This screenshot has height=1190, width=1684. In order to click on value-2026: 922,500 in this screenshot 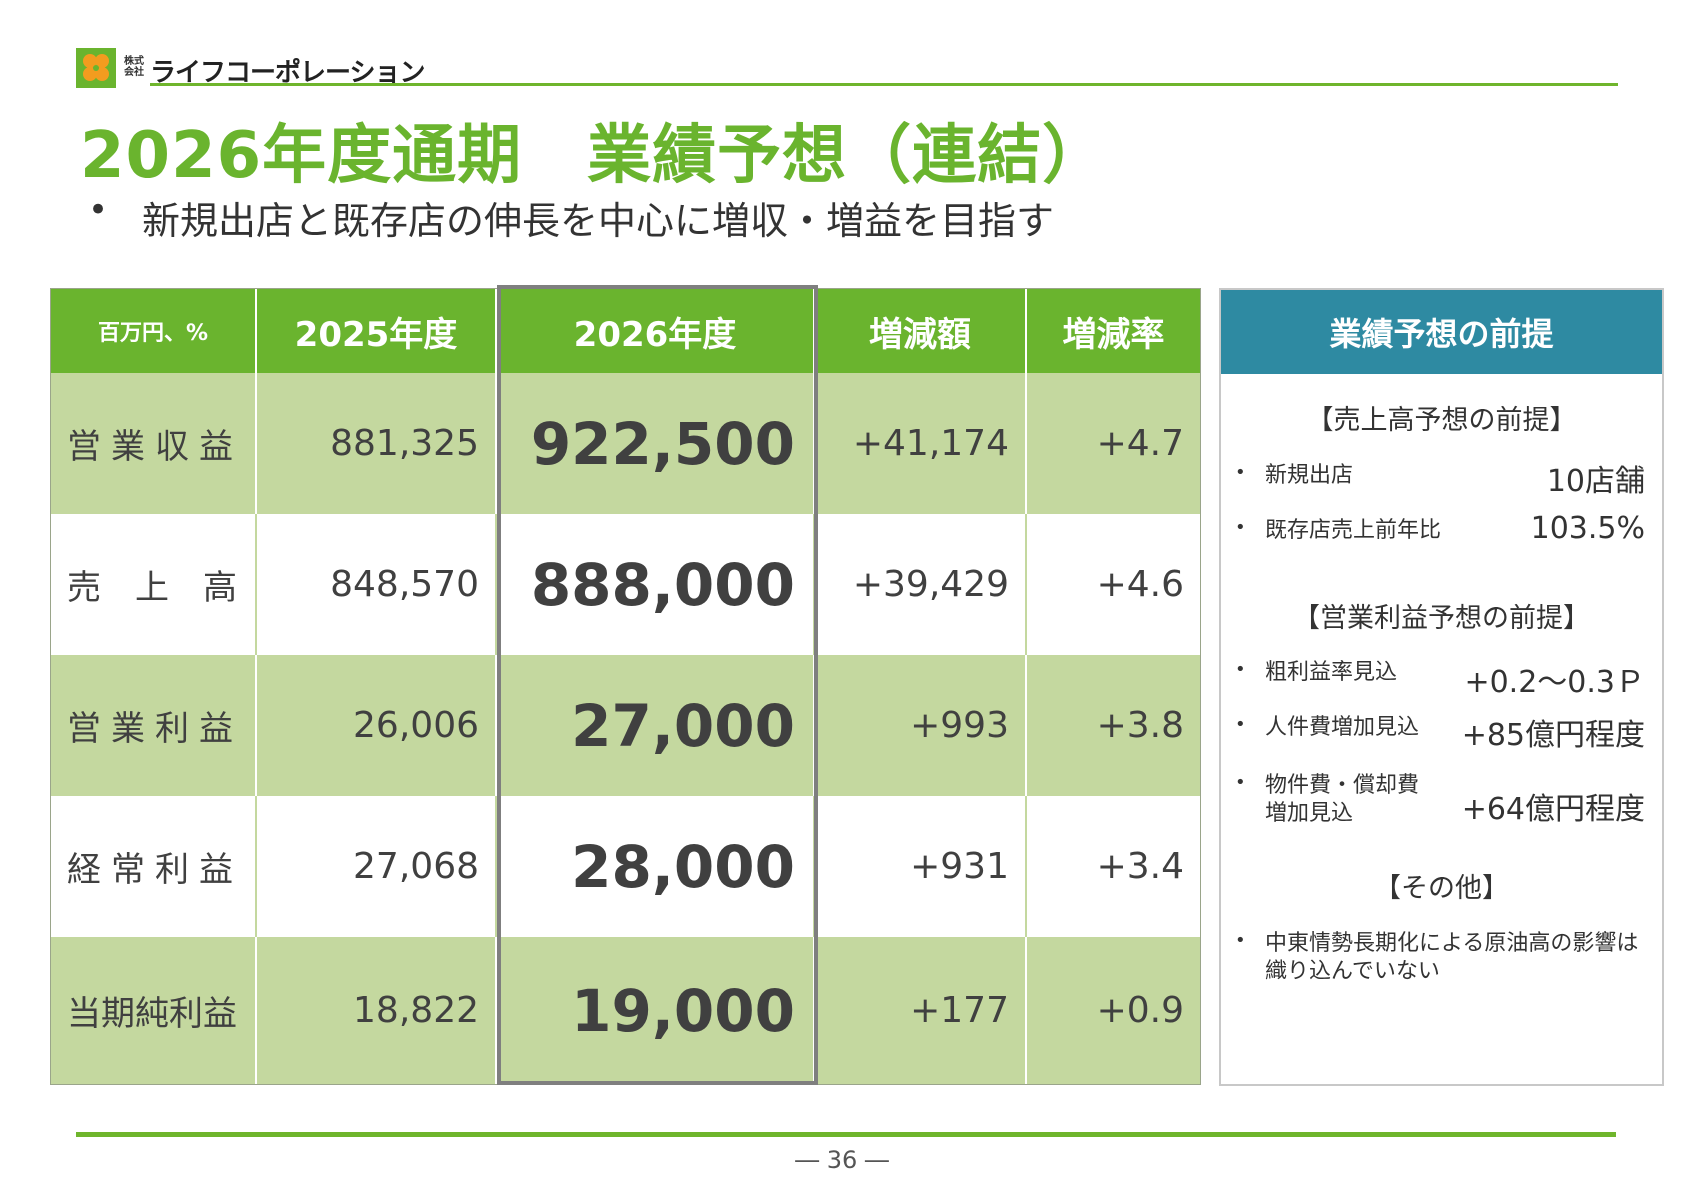, I will do `click(656, 443)`.